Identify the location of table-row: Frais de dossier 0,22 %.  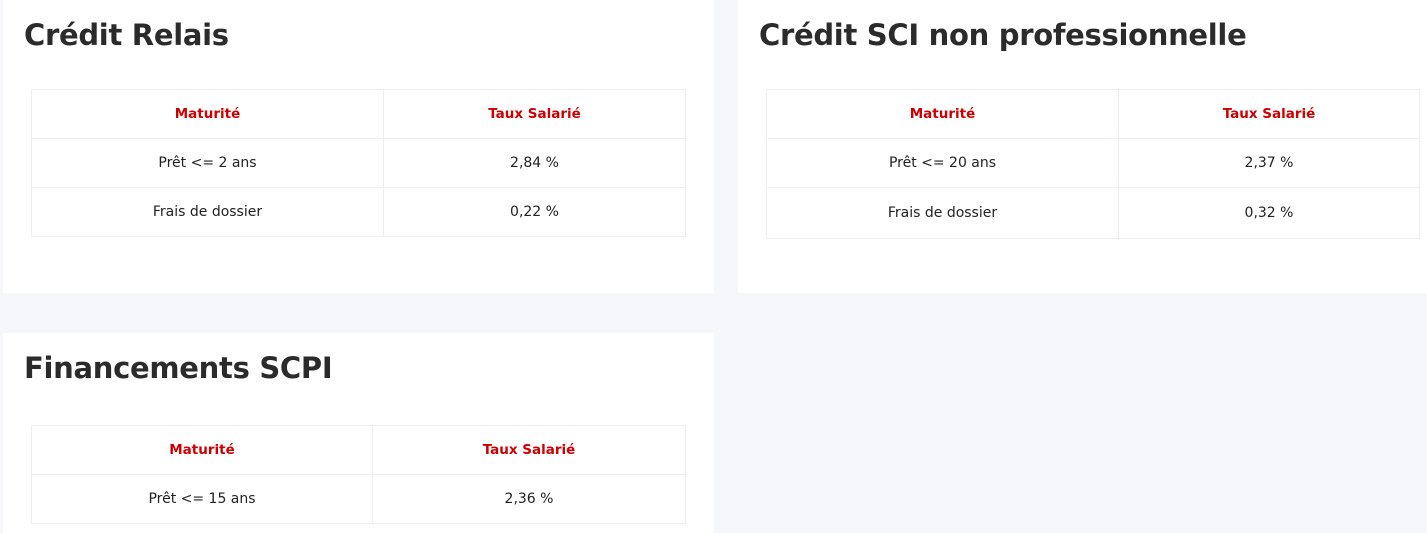
(358, 212).